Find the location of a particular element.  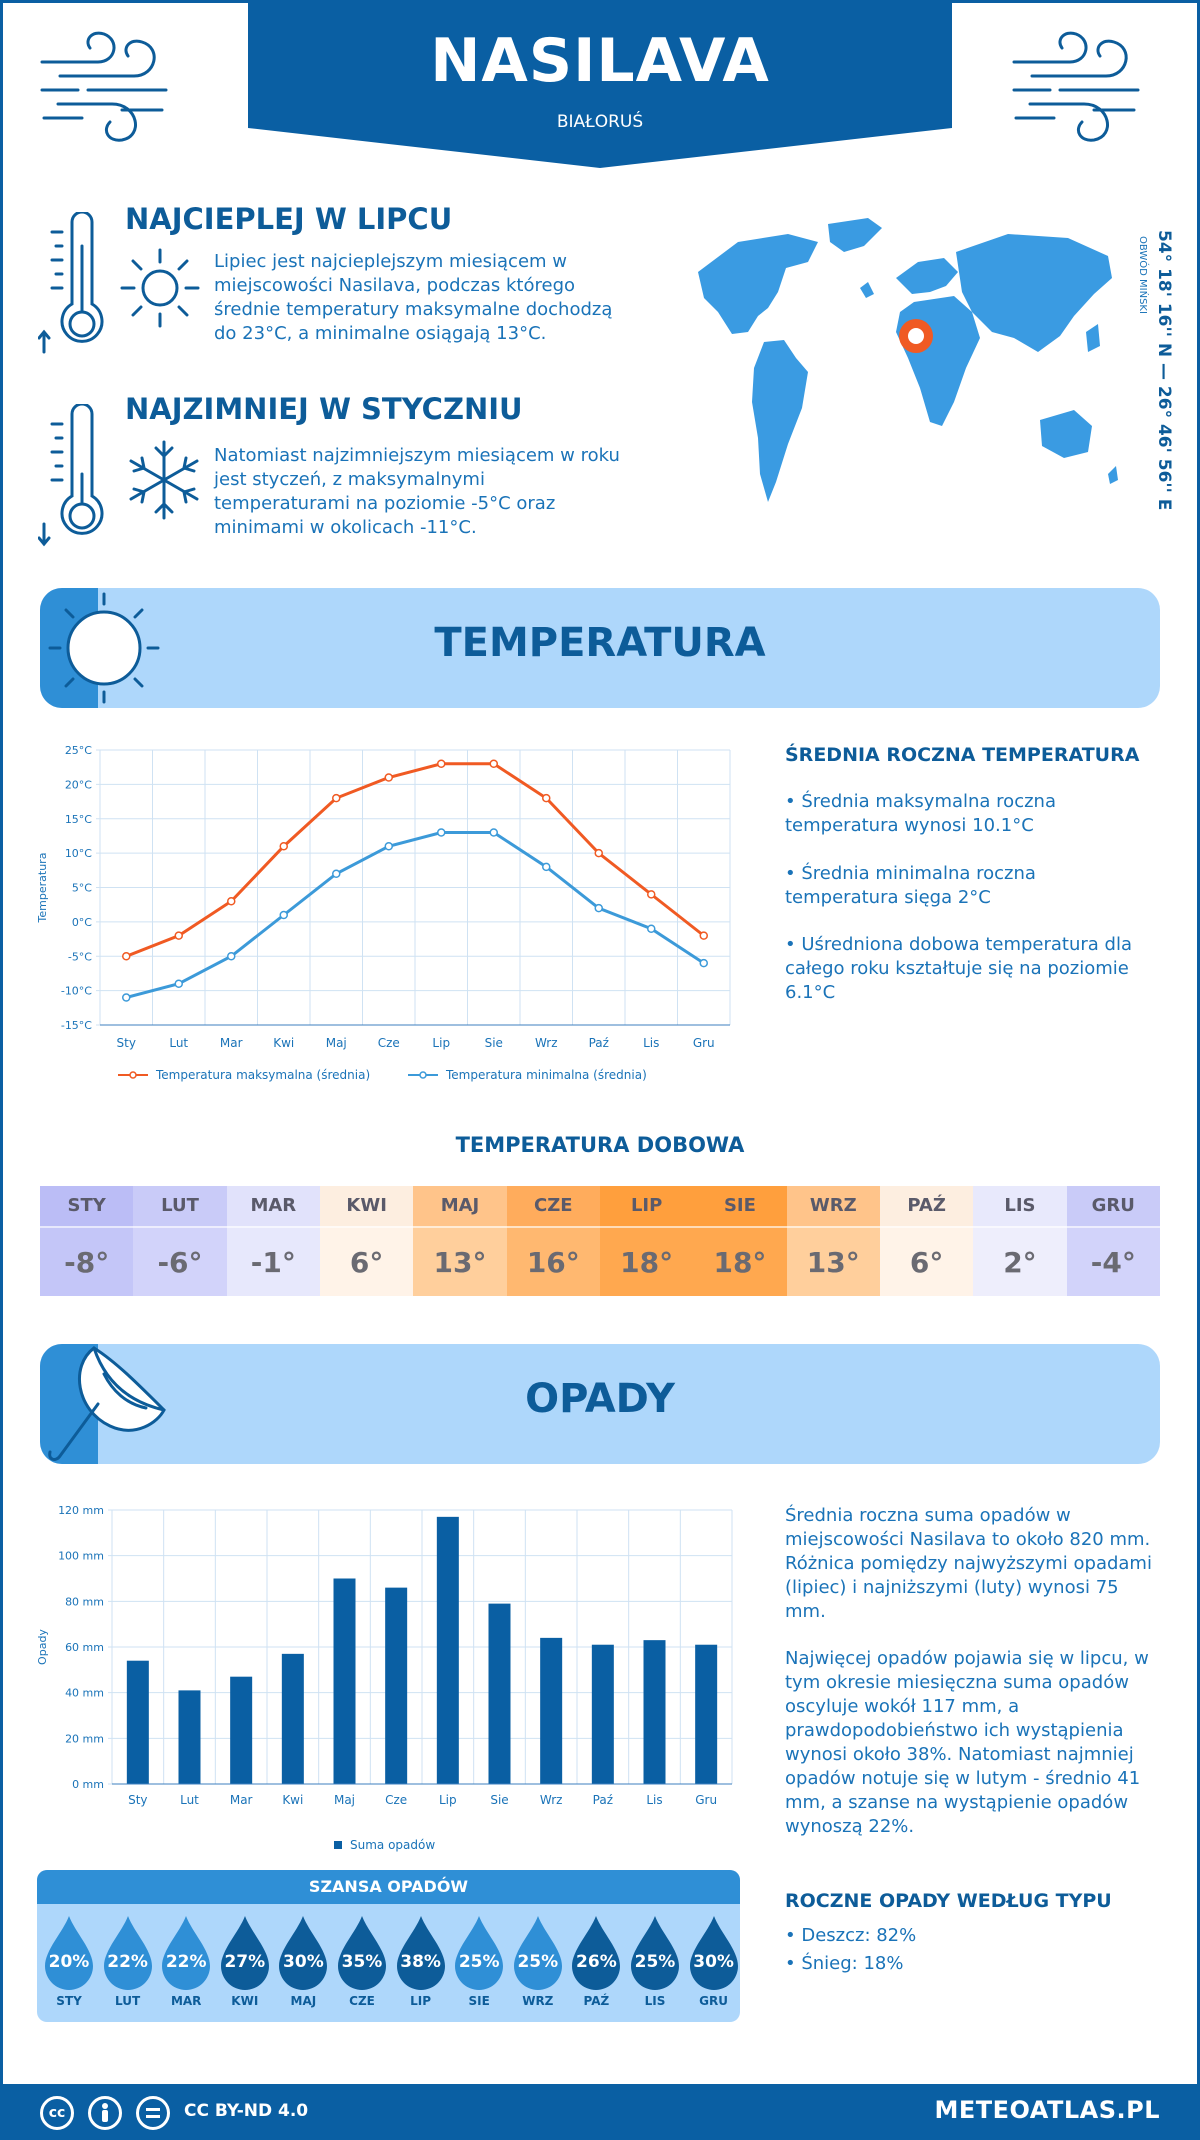

daily-month-label: SIE is located at coordinates (740, 1206).